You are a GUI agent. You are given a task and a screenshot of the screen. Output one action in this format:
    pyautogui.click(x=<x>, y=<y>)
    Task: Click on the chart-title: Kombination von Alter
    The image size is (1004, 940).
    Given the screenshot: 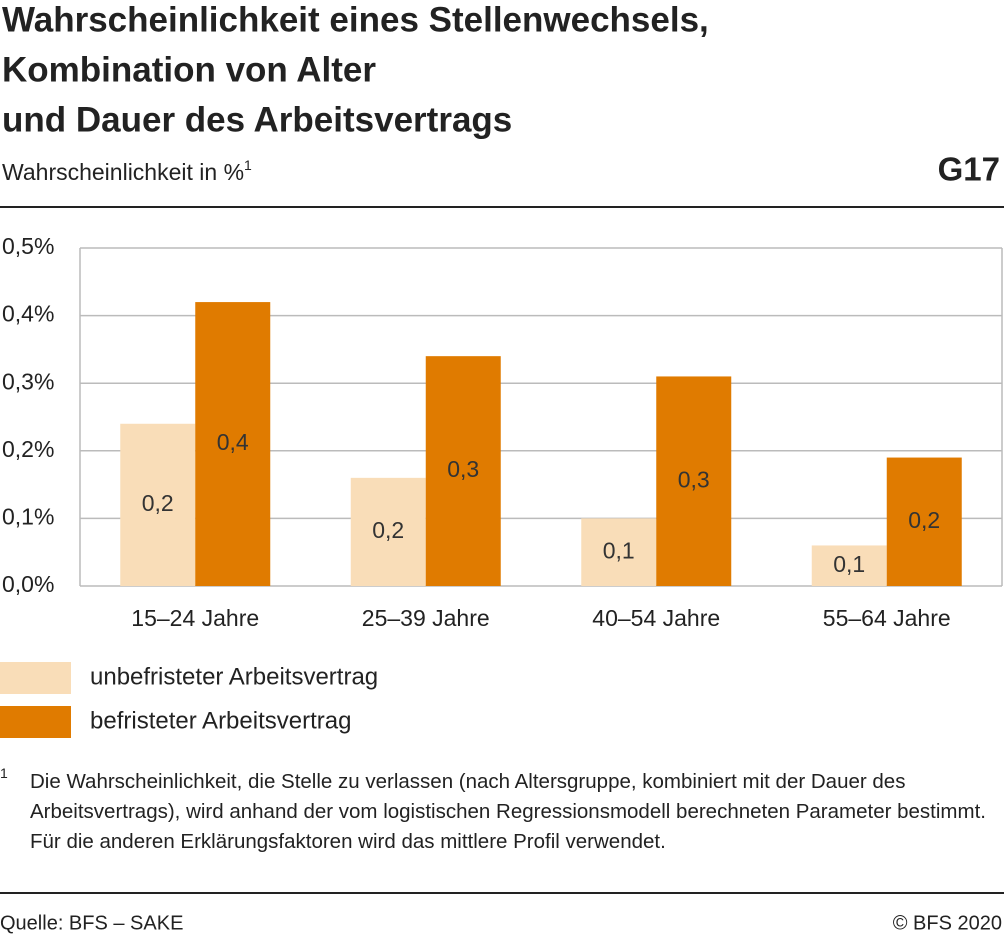 What is the action you would take?
    pyautogui.click(x=189, y=69)
    